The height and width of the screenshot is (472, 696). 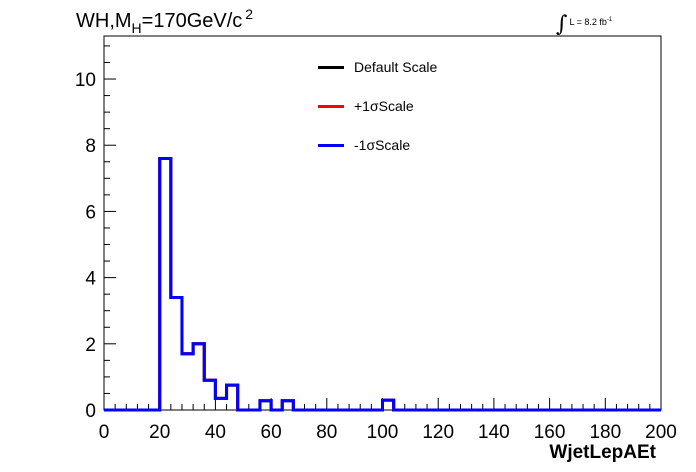 What do you see at coordinates (384, 106) in the screenshot?
I see `legend-label-plus-sigma: +1σScale` at bounding box center [384, 106].